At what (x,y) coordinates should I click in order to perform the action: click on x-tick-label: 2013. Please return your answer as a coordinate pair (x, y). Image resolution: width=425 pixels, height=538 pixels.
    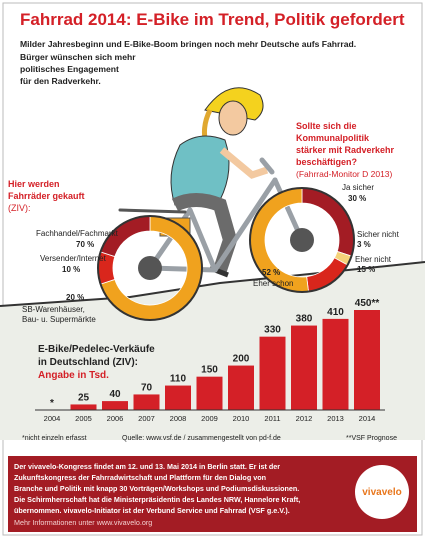
    Looking at the image, I should click on (335, 418).